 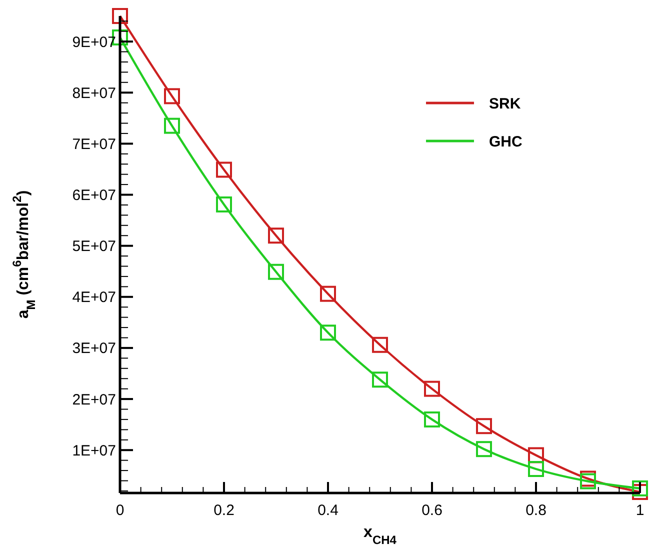 I want to click on x-tick-label: 0, so click(x=120, y=510).